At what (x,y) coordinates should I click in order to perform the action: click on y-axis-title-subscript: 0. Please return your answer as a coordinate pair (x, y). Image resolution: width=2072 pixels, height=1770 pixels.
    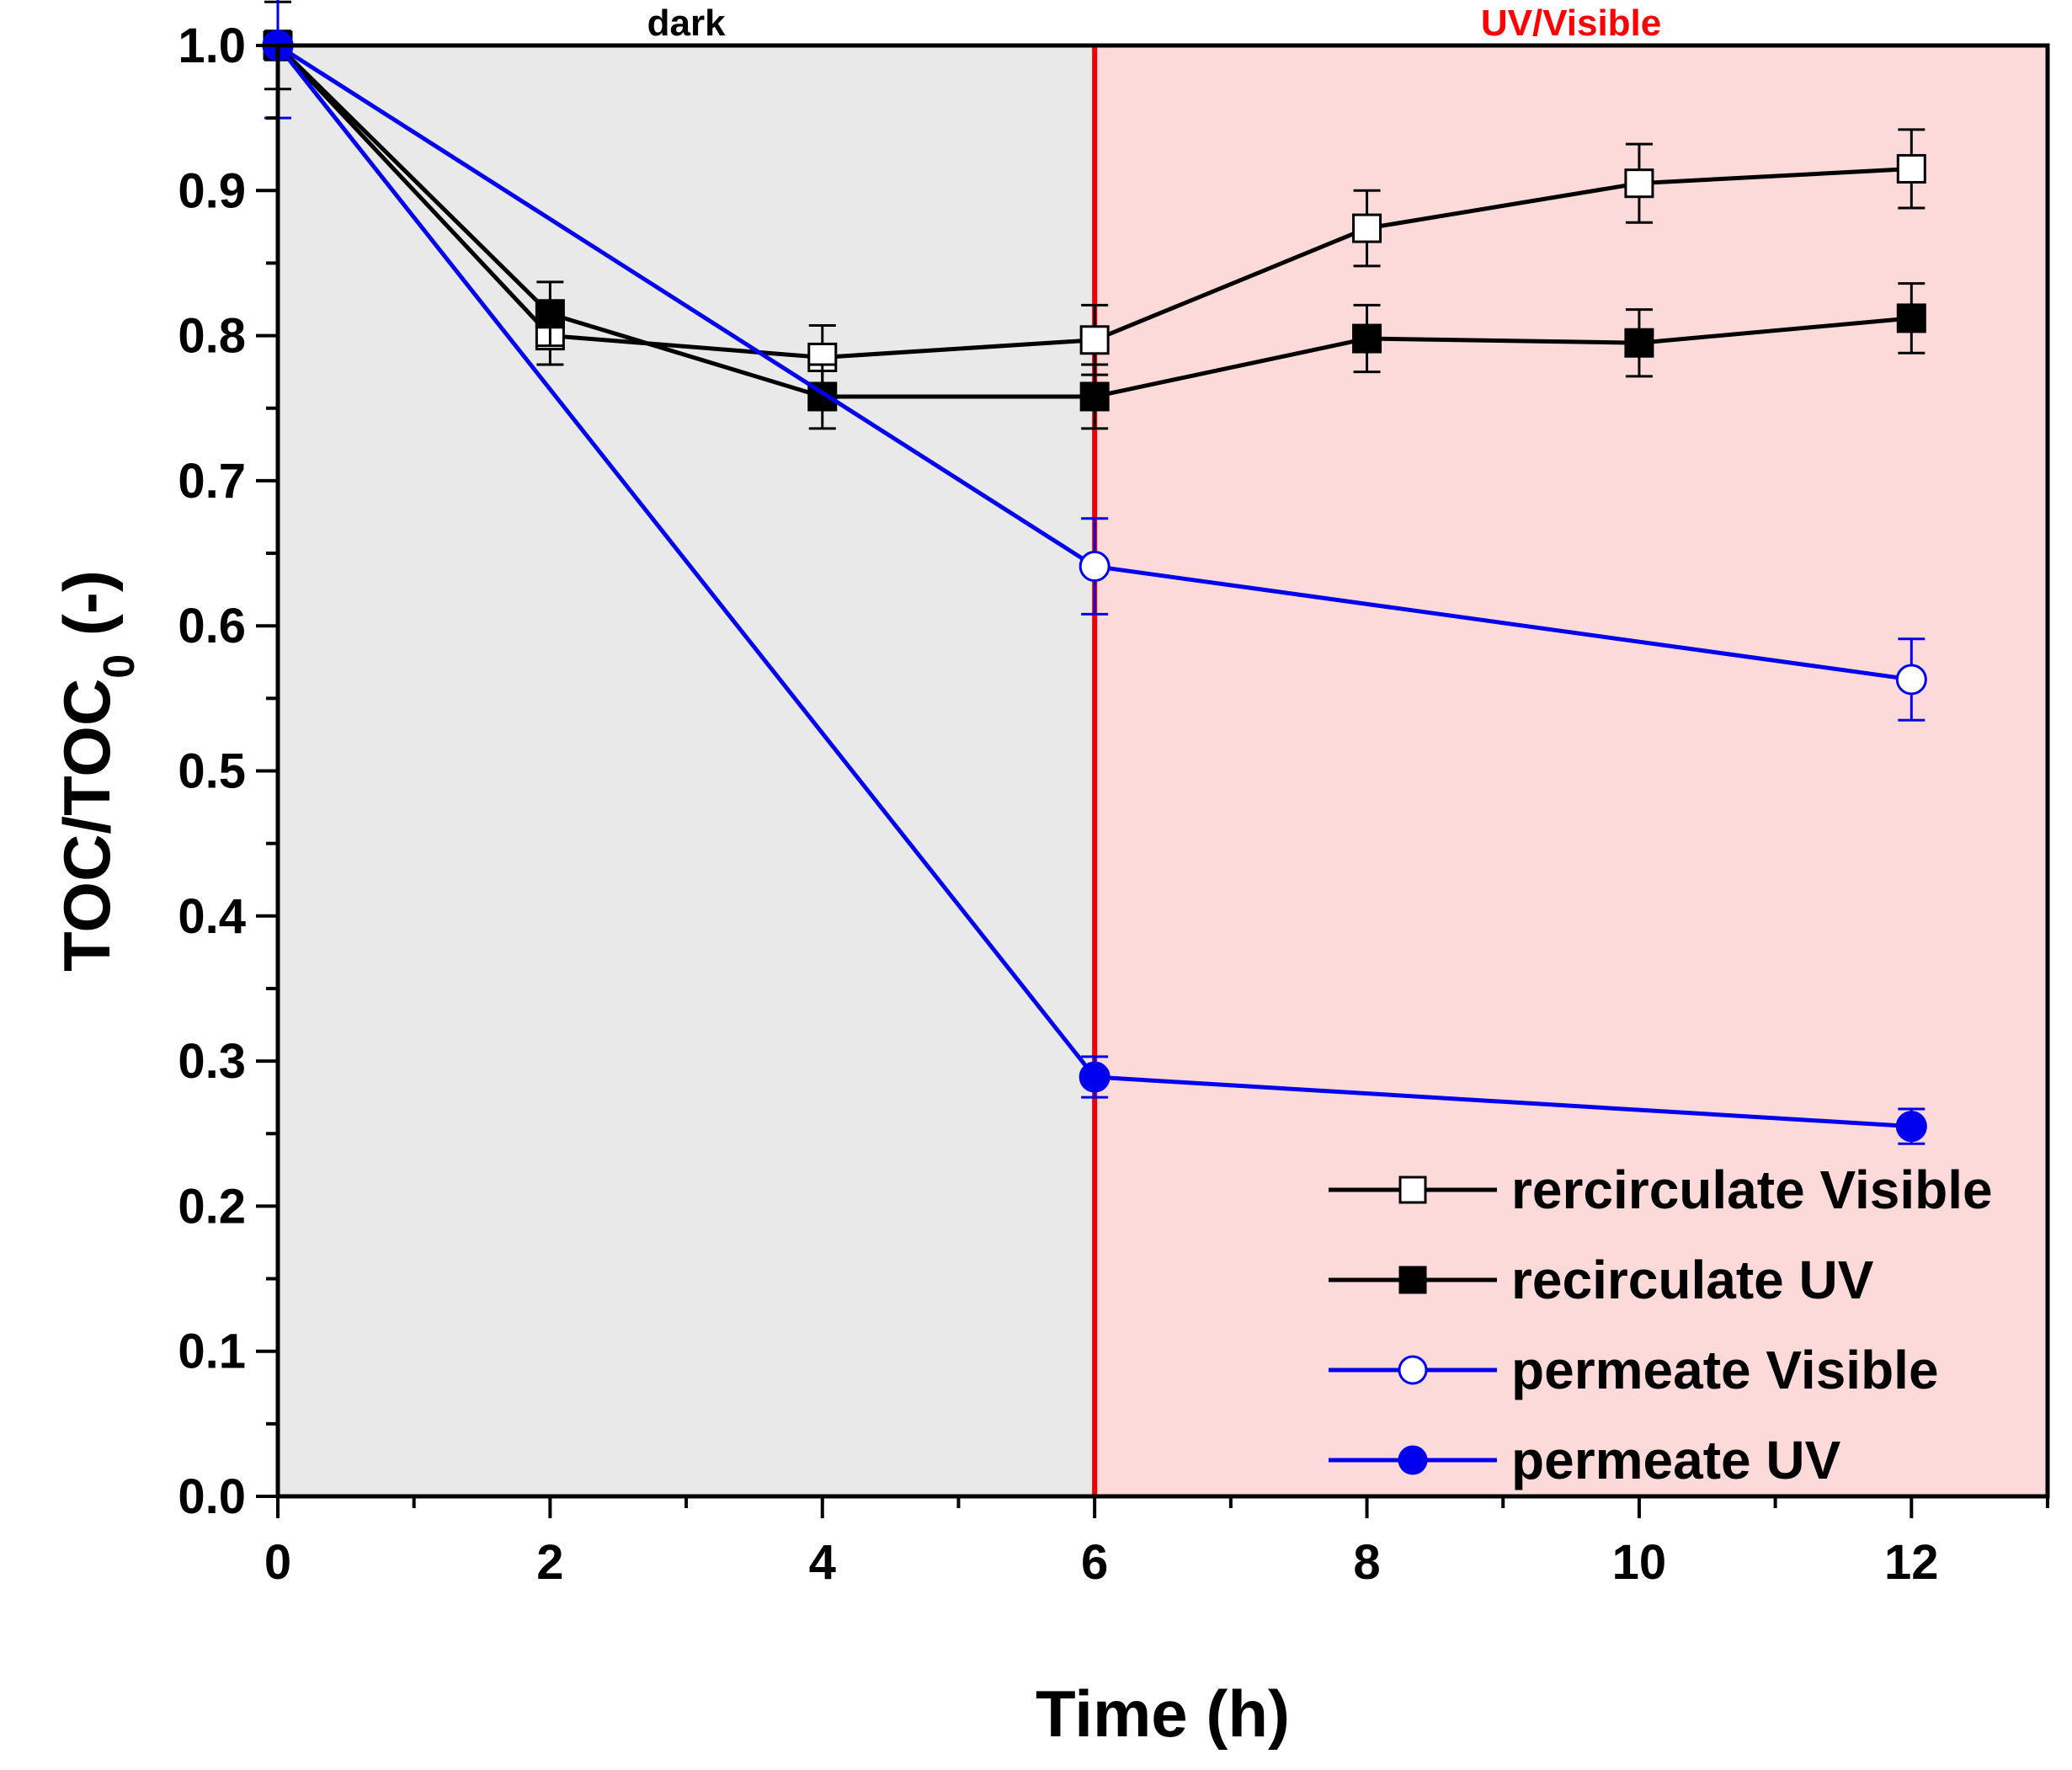
    Looking at the image, I should click on (119, 667).